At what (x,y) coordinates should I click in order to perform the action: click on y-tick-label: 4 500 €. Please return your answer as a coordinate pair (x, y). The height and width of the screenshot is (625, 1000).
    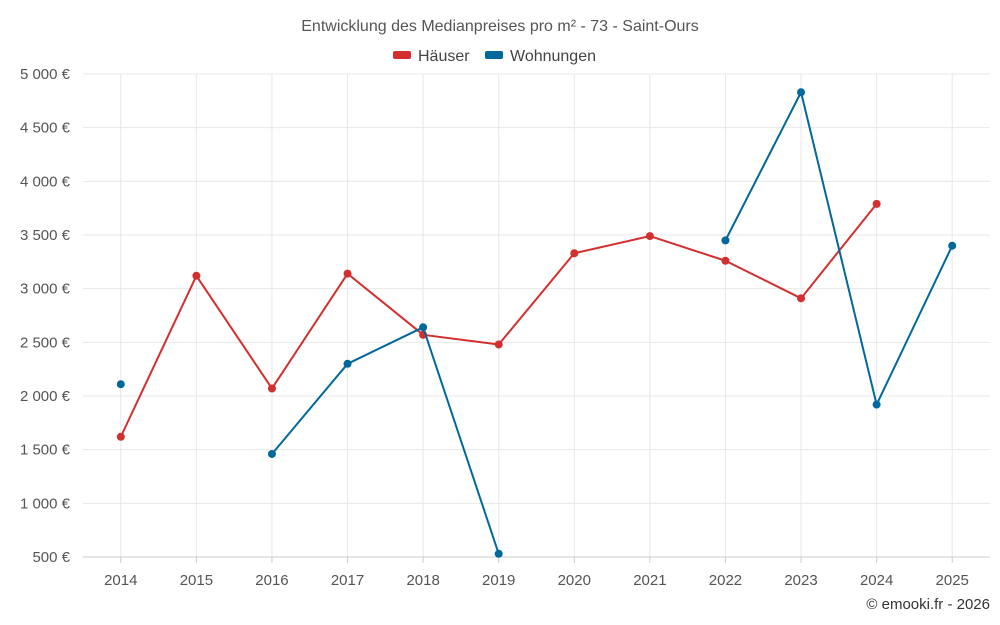
    Looking at the image, I should click on (45, 128).